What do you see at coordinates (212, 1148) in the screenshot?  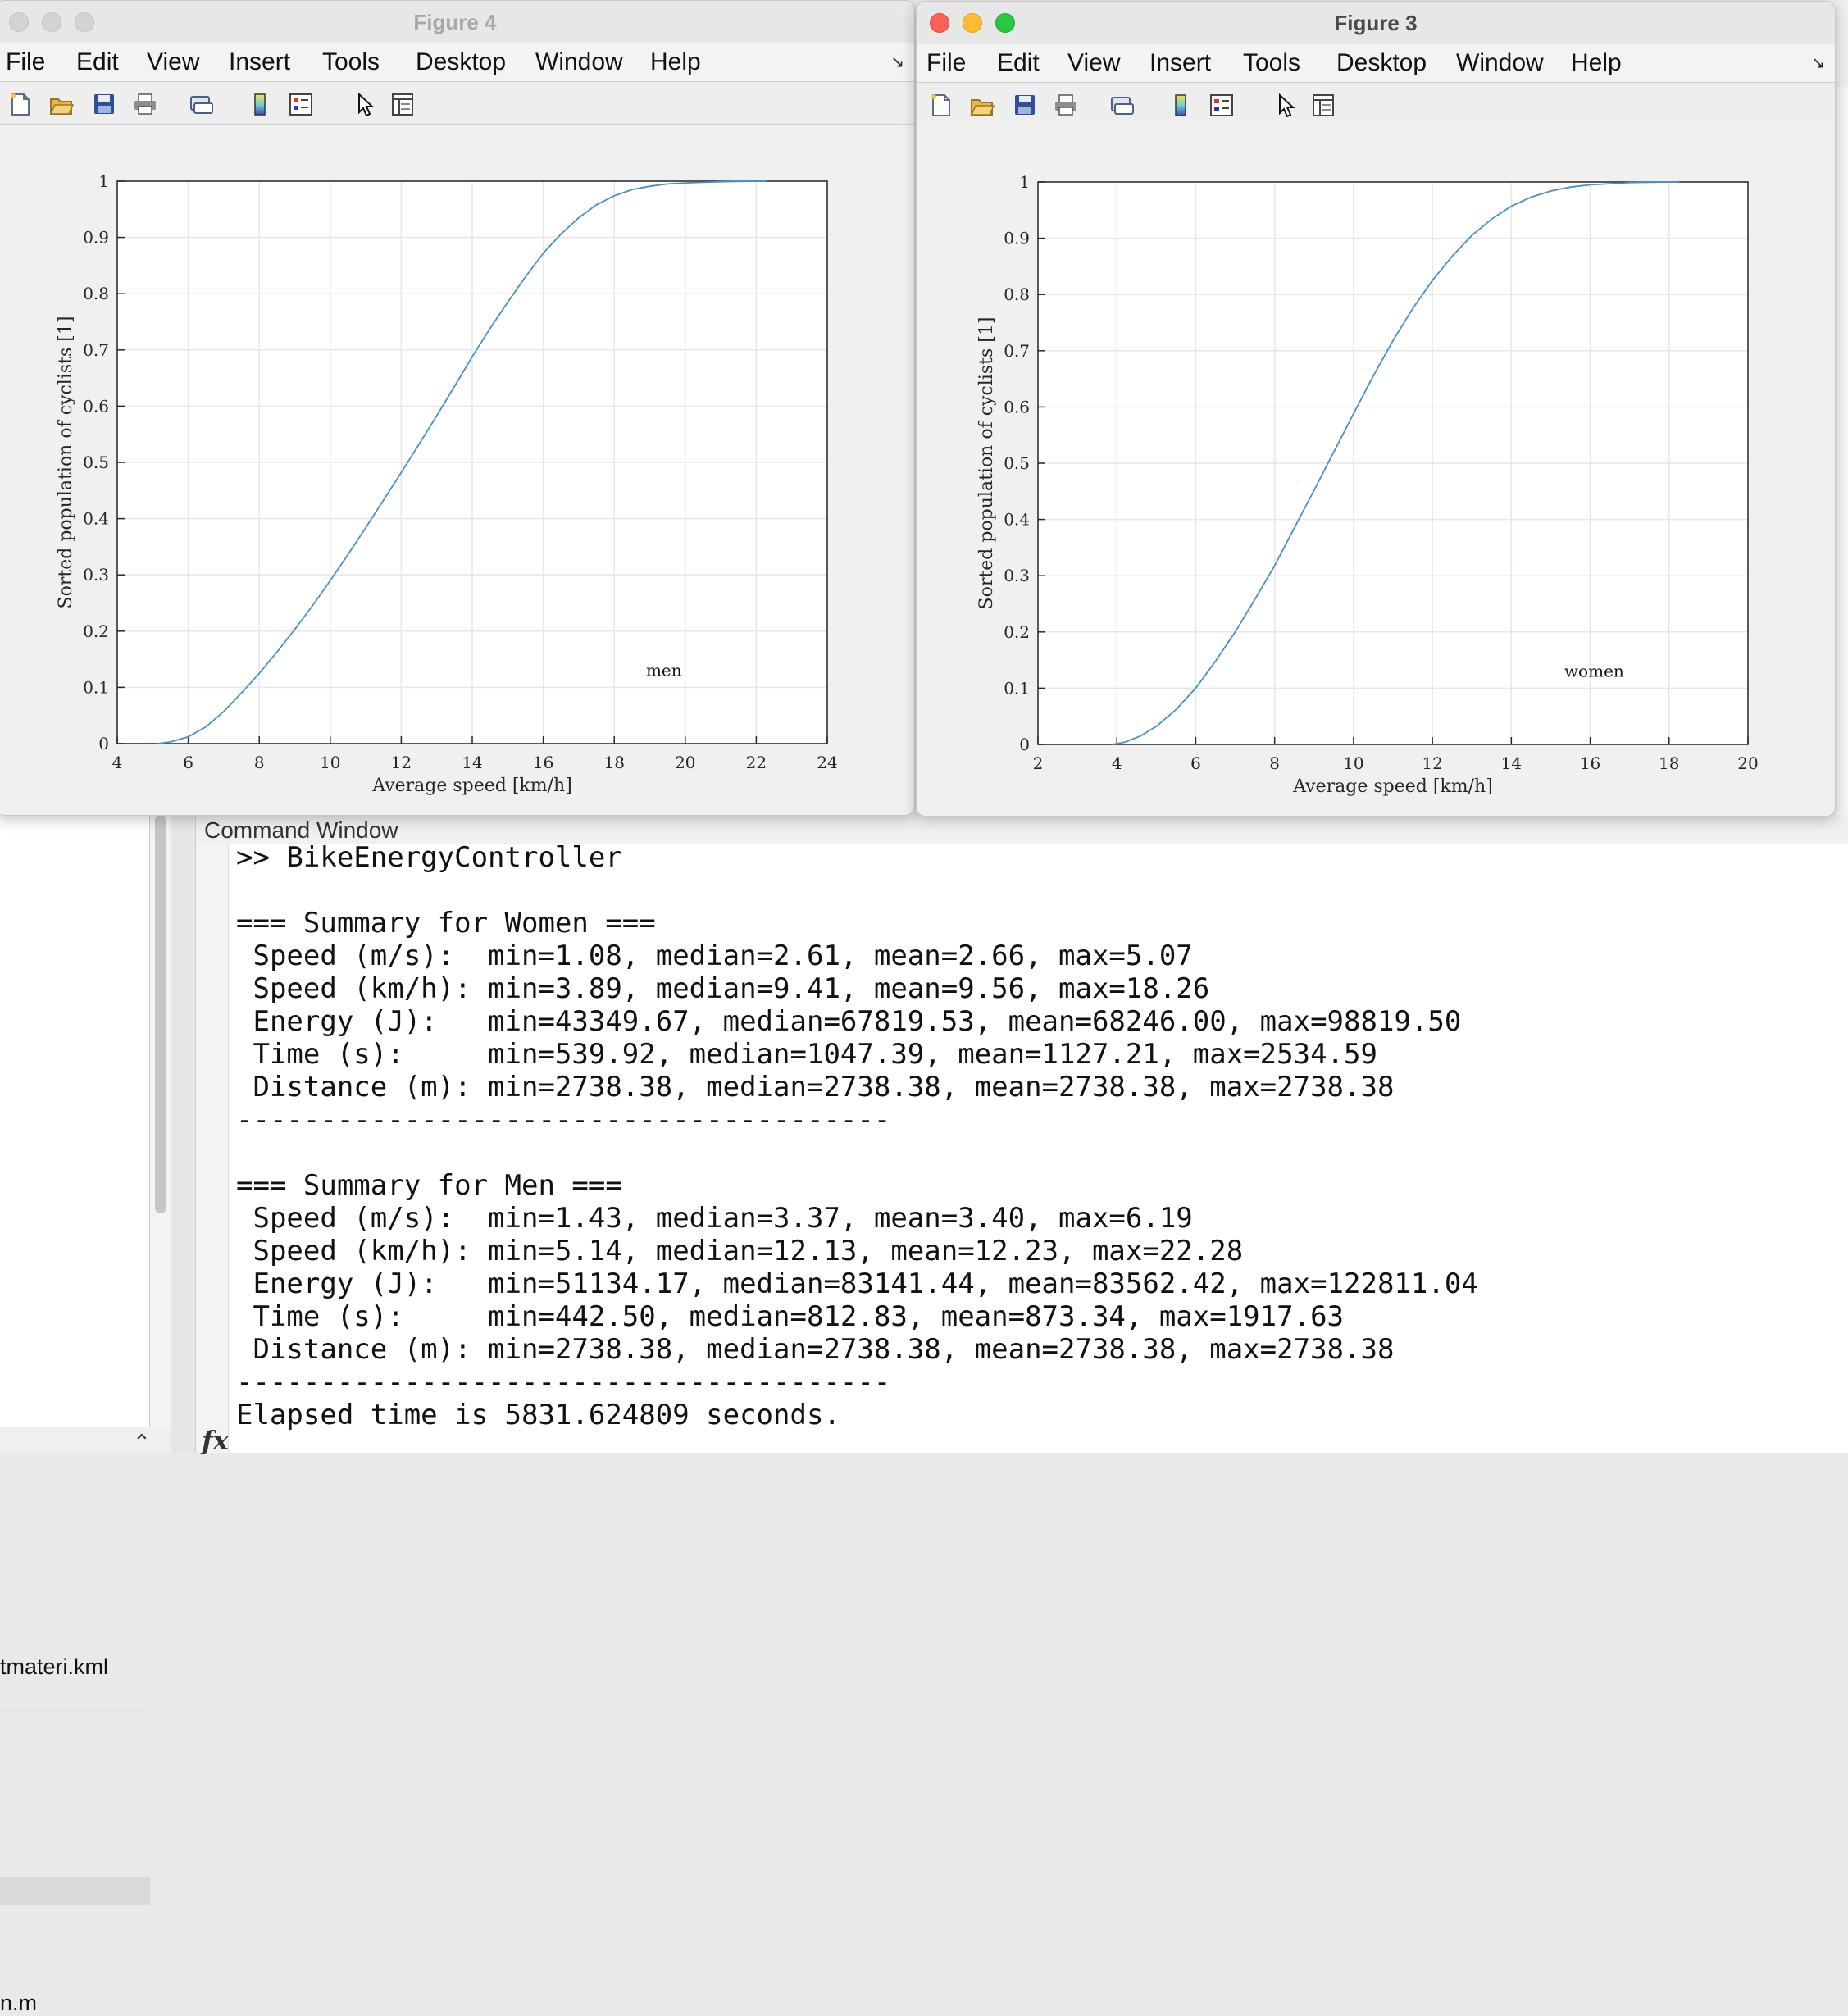 I see `command-window-gutter` at bounding box center [212, 1148].